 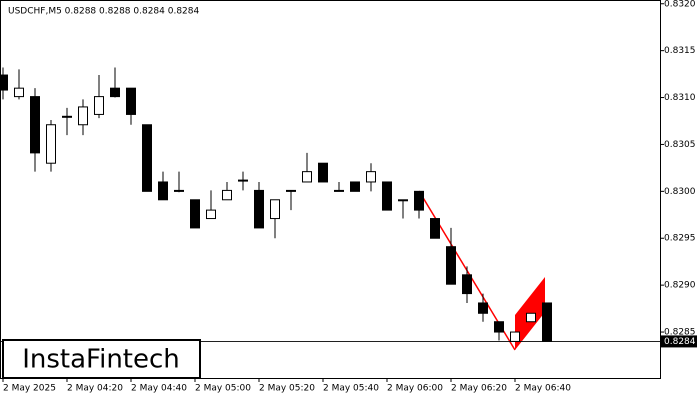 I want to click on y-tick-label: 0.8310, so click(x=680, y=98).